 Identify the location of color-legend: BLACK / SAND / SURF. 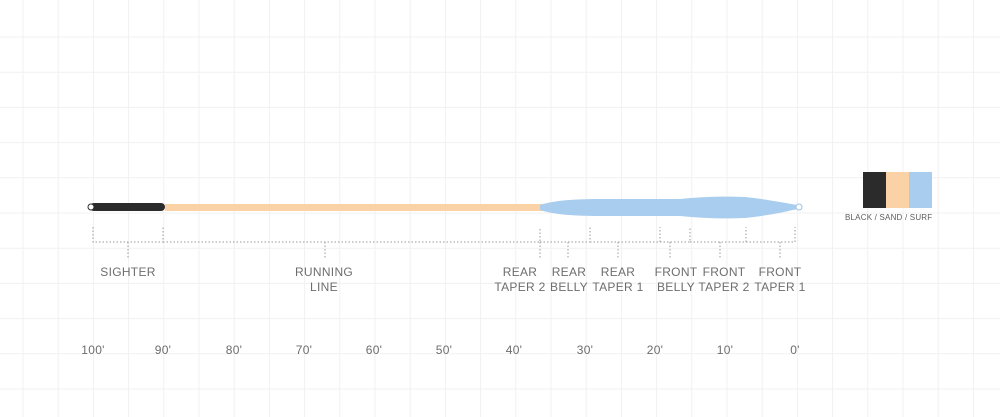
(895, 197).